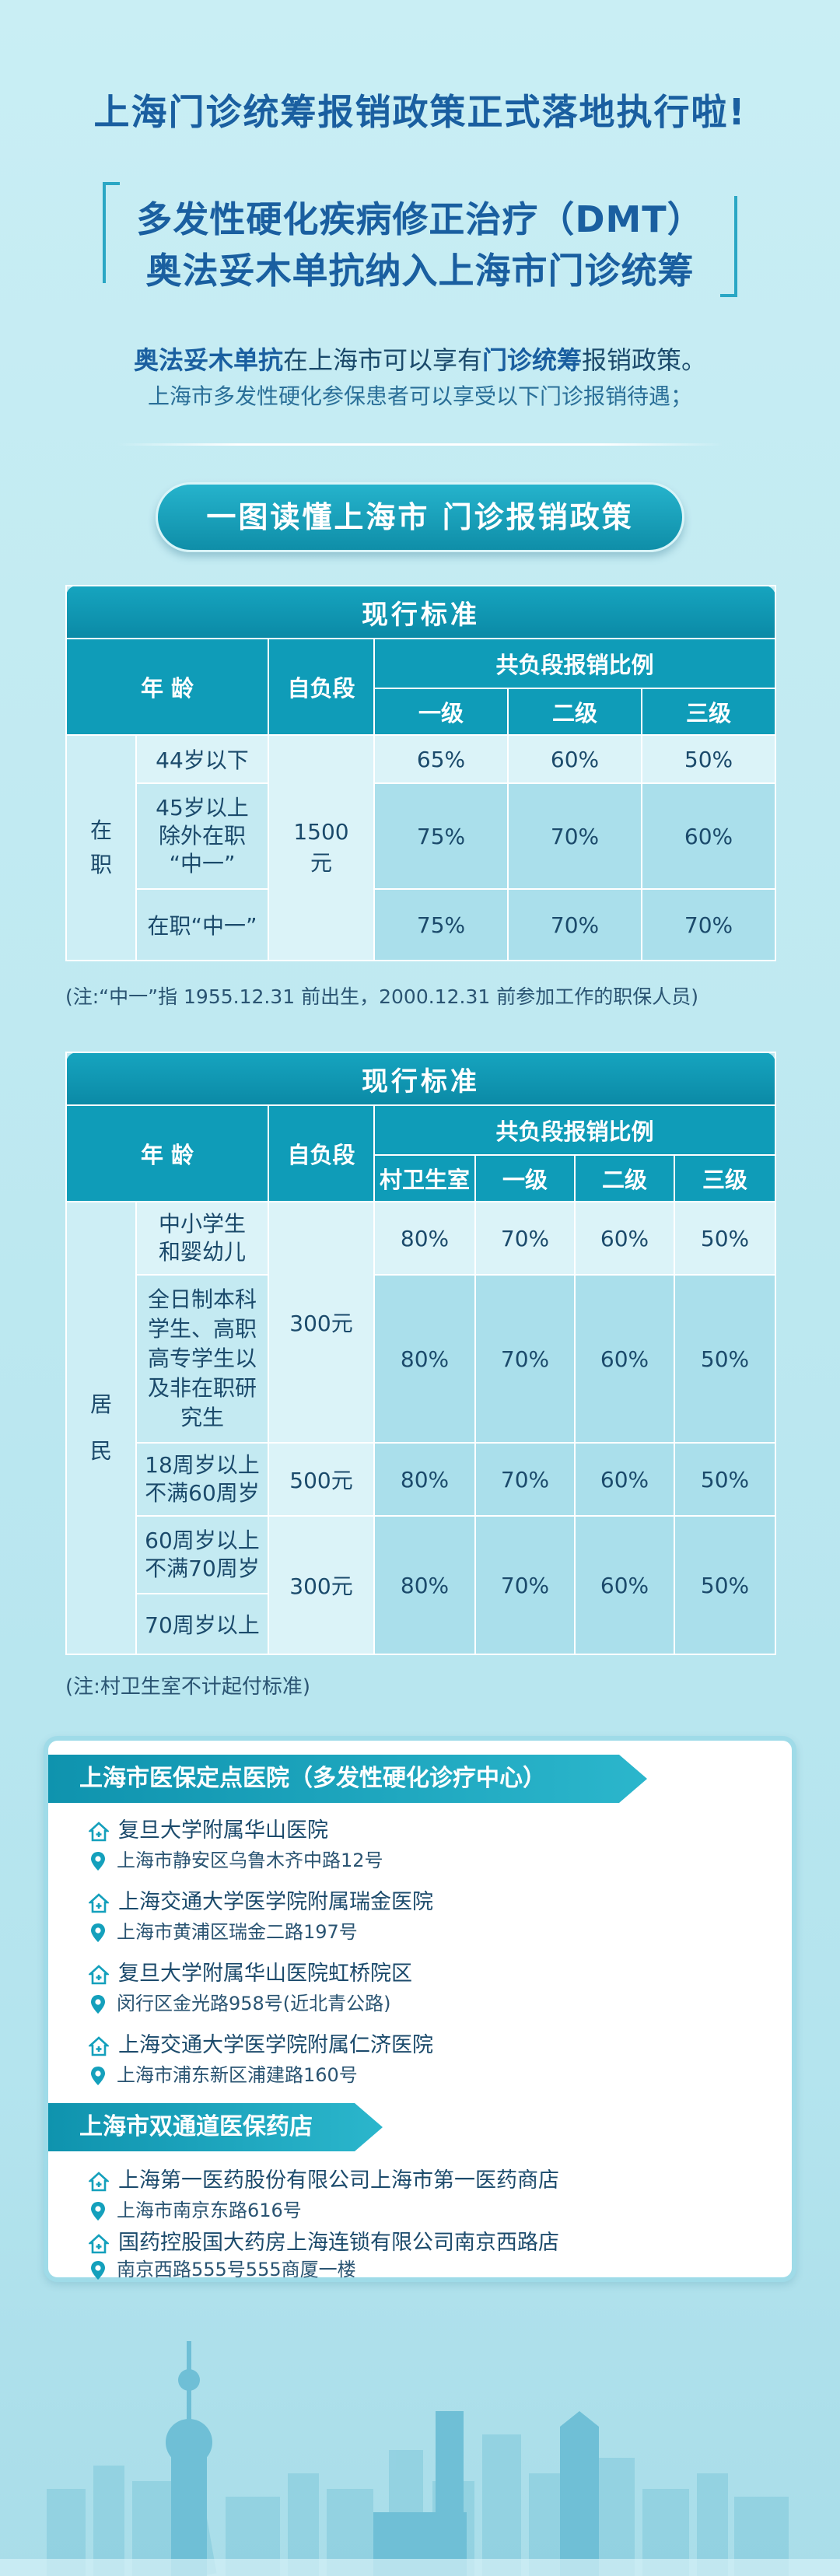  What do you see at coordinates (275, 1902) in the screenshot?
I see `hospital-name: 上海交通大学医学院附属瑞金医院` at bounding box center [275, 1902].